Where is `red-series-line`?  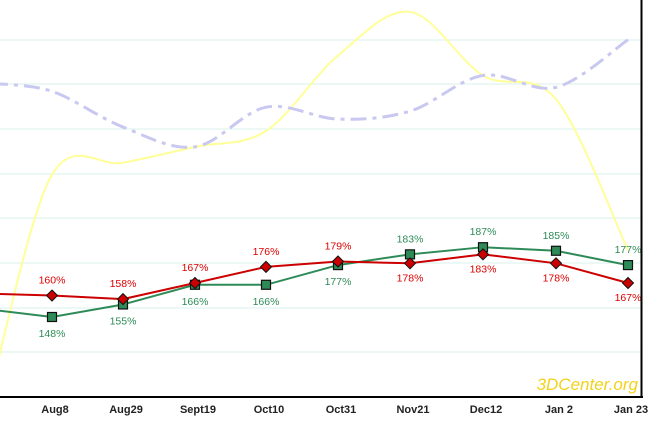 red-series-line is located at coordinates (314, 277).